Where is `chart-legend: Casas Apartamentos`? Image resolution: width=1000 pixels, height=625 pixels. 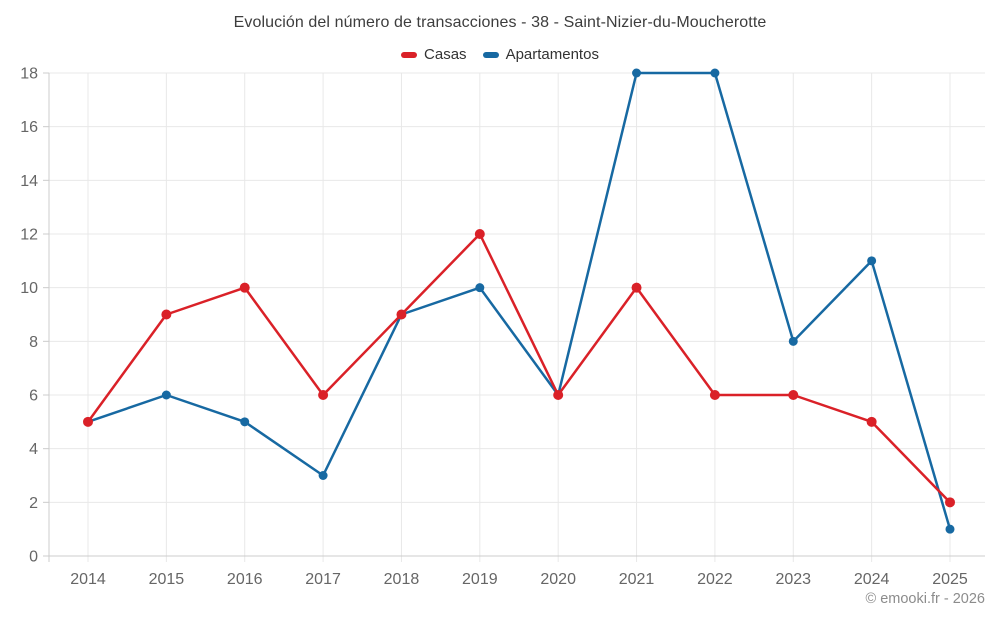
chart-legend: Casas Apartamentos is located at coordinates (500, 54).